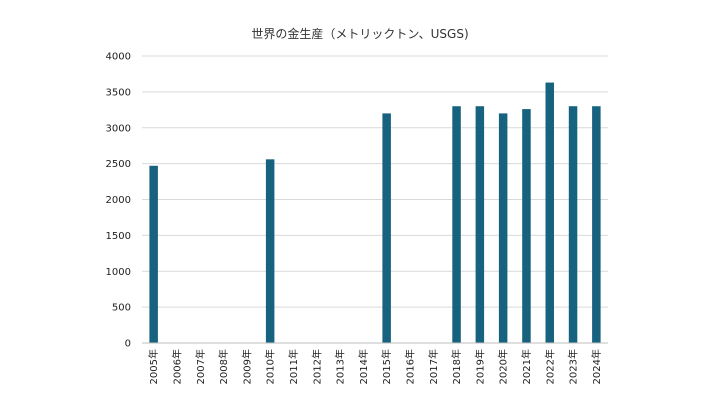 The height and width of the screenshot is (405, 720). I want to click on y-tick-label: 0, so click(128, 344).